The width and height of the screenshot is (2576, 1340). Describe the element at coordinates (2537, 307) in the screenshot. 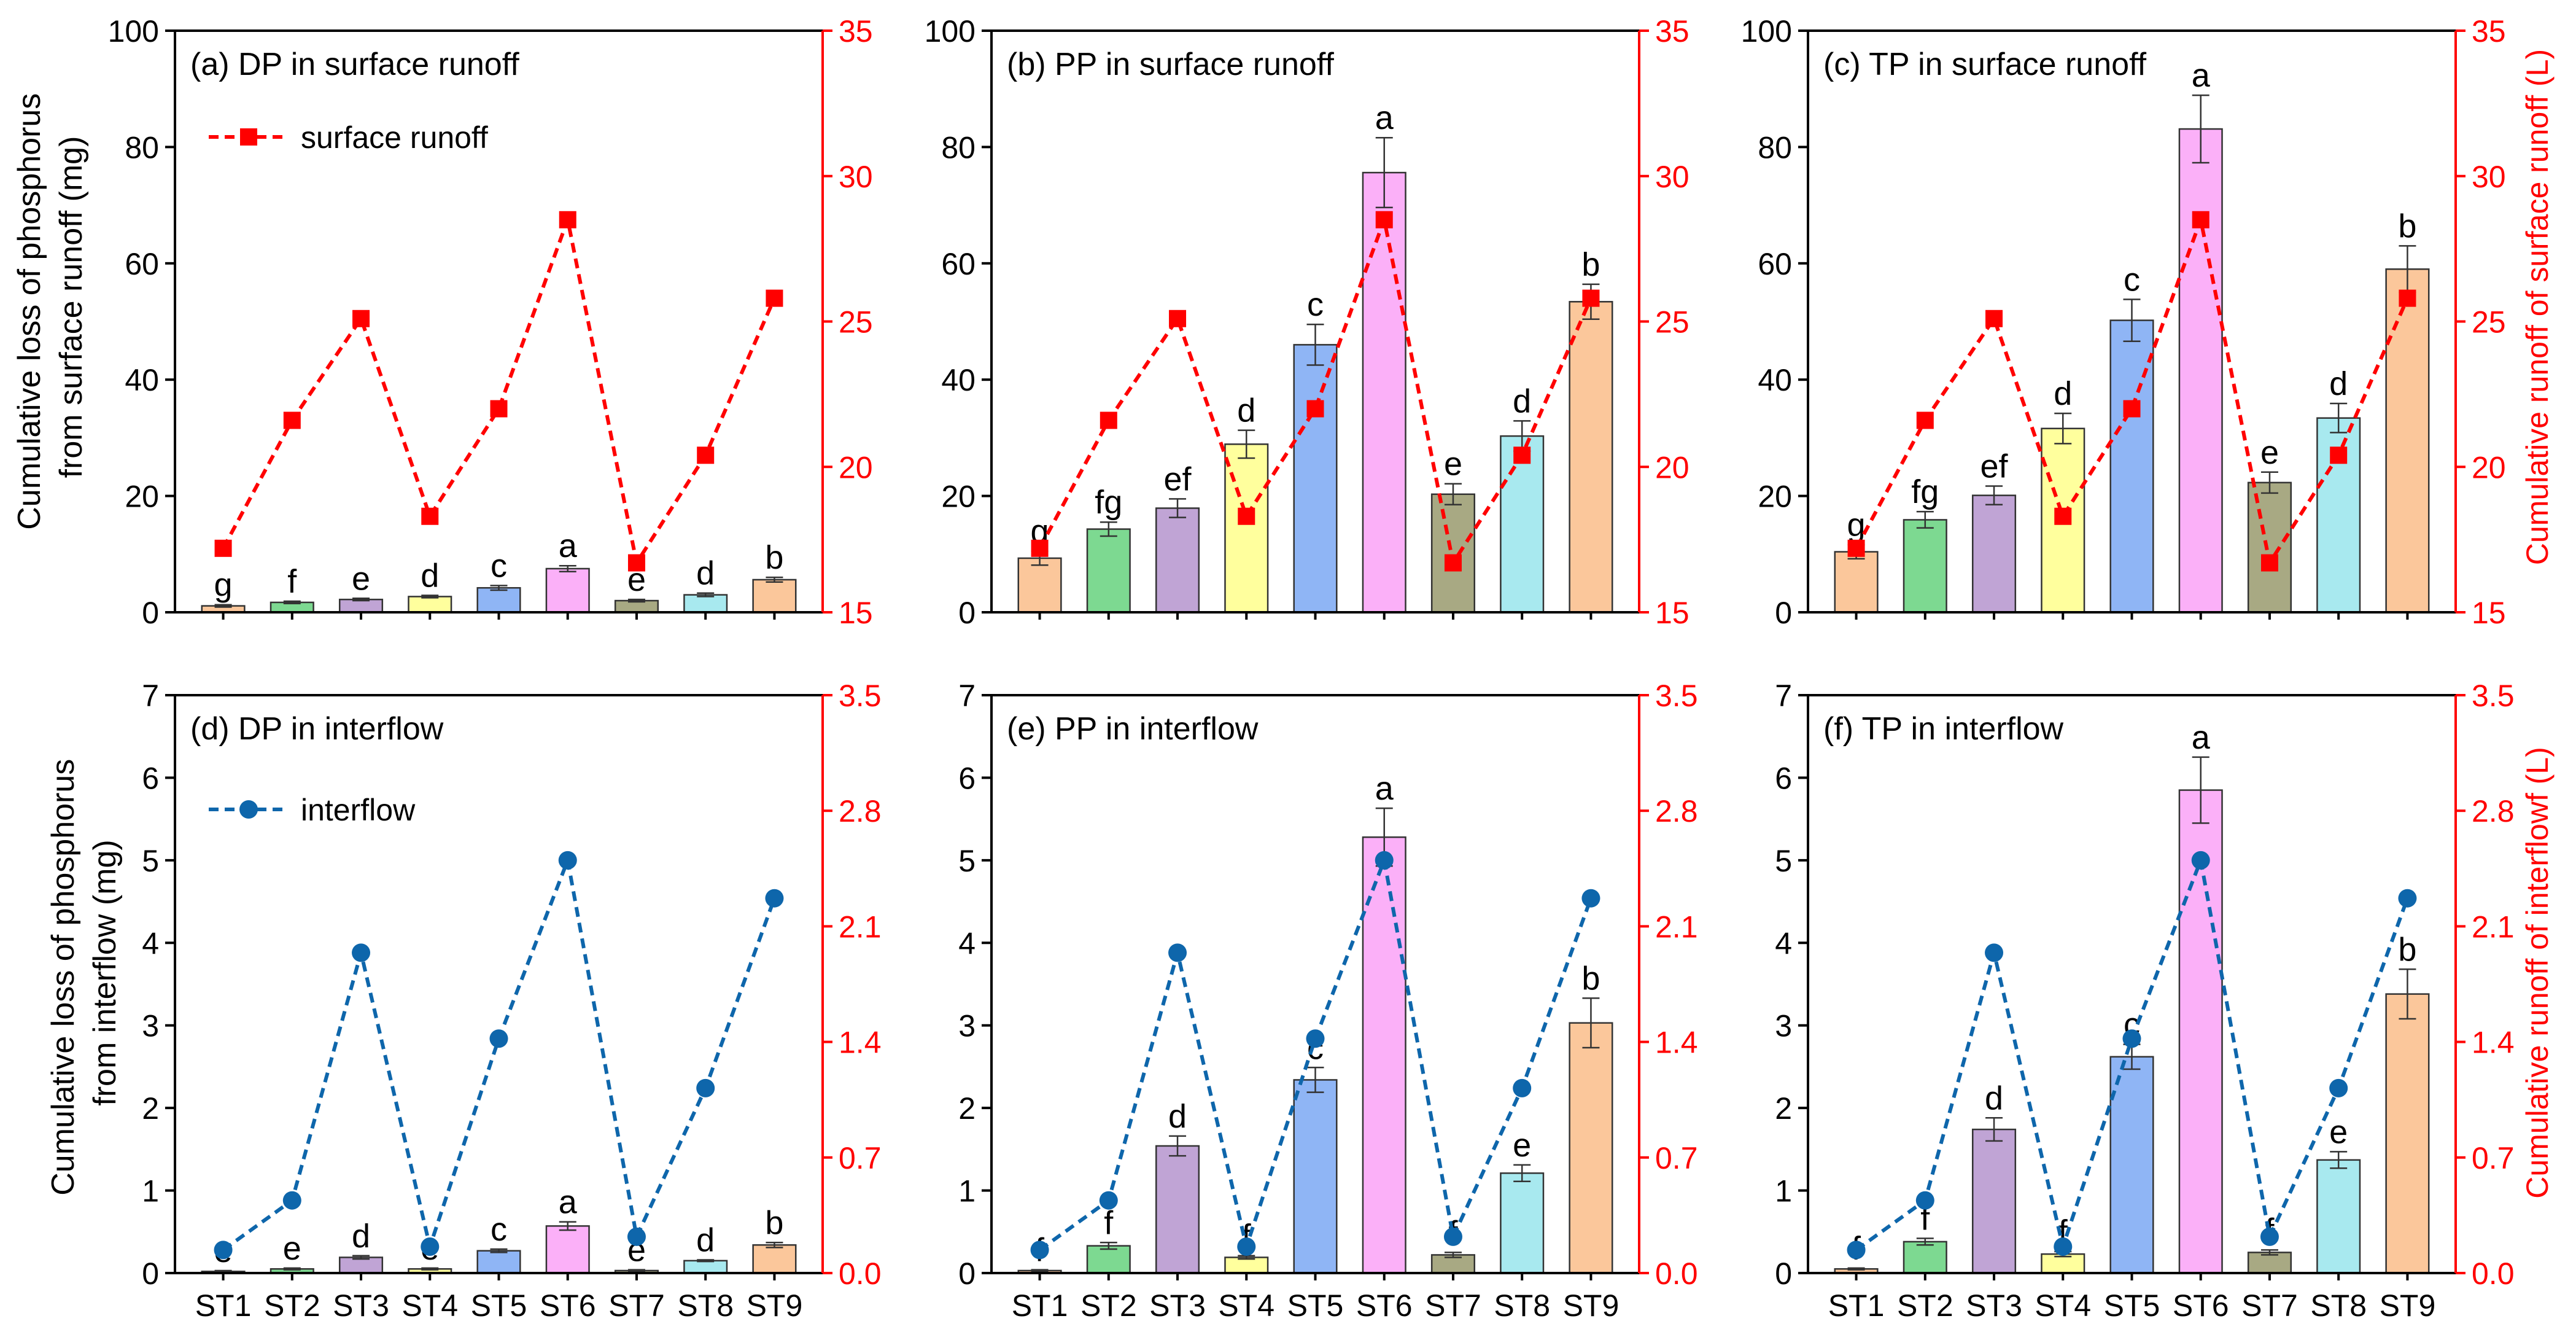

I see `right-axis-title-top: Cumulative runoff of surface runoff (L)` at that location.